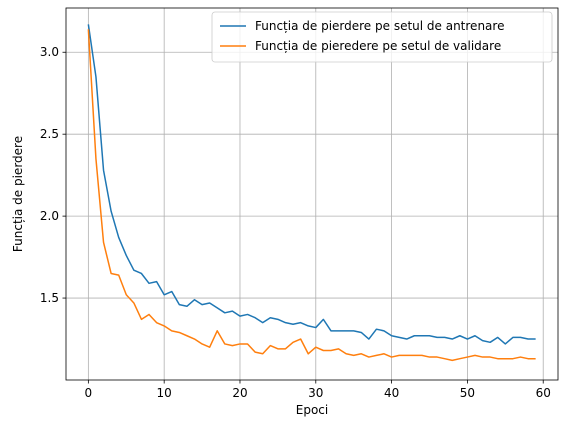 This screenshot has width=567, height=432. Describe the element at coordinates (239, 393) in the screenshot. I see `x-tick-label: 20` at that location.